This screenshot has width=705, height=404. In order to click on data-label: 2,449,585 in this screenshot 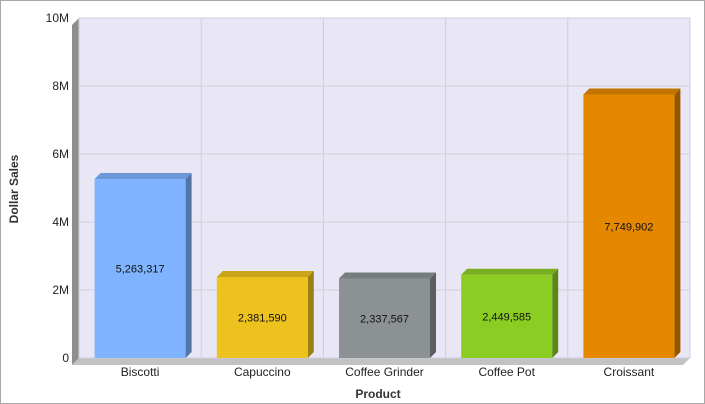, I will do `click(506, 317)`.